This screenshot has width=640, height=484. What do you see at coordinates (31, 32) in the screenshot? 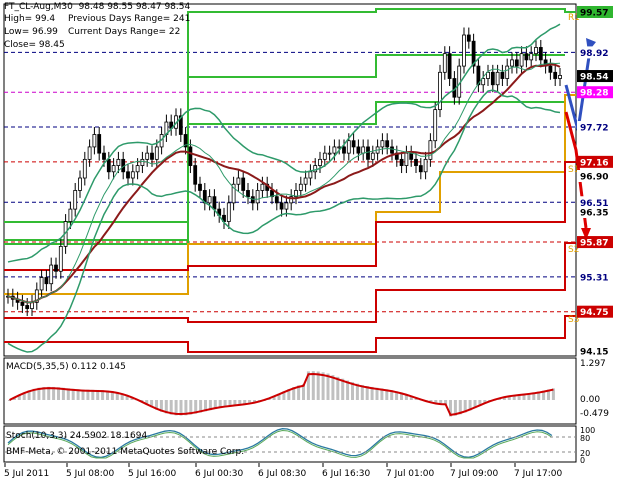
I see `low-value: Low= 96.99` at bounding box center [31, 32].